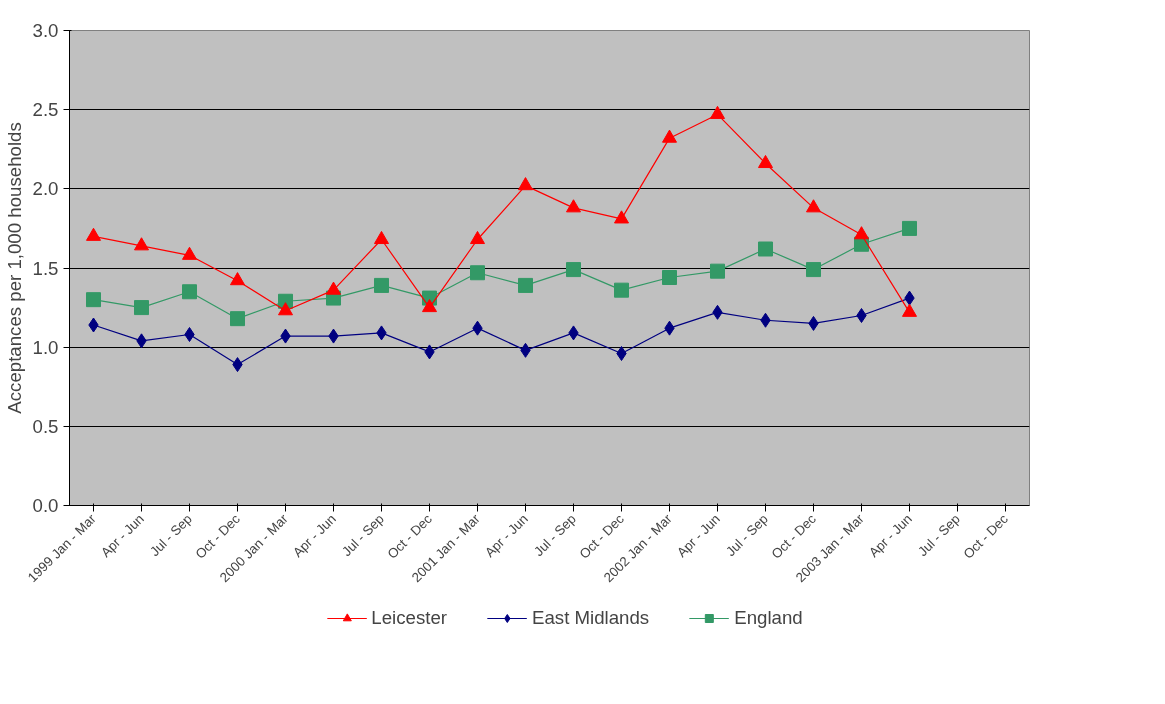  I want to click on legend-label: Leicester, so click(409, 618).